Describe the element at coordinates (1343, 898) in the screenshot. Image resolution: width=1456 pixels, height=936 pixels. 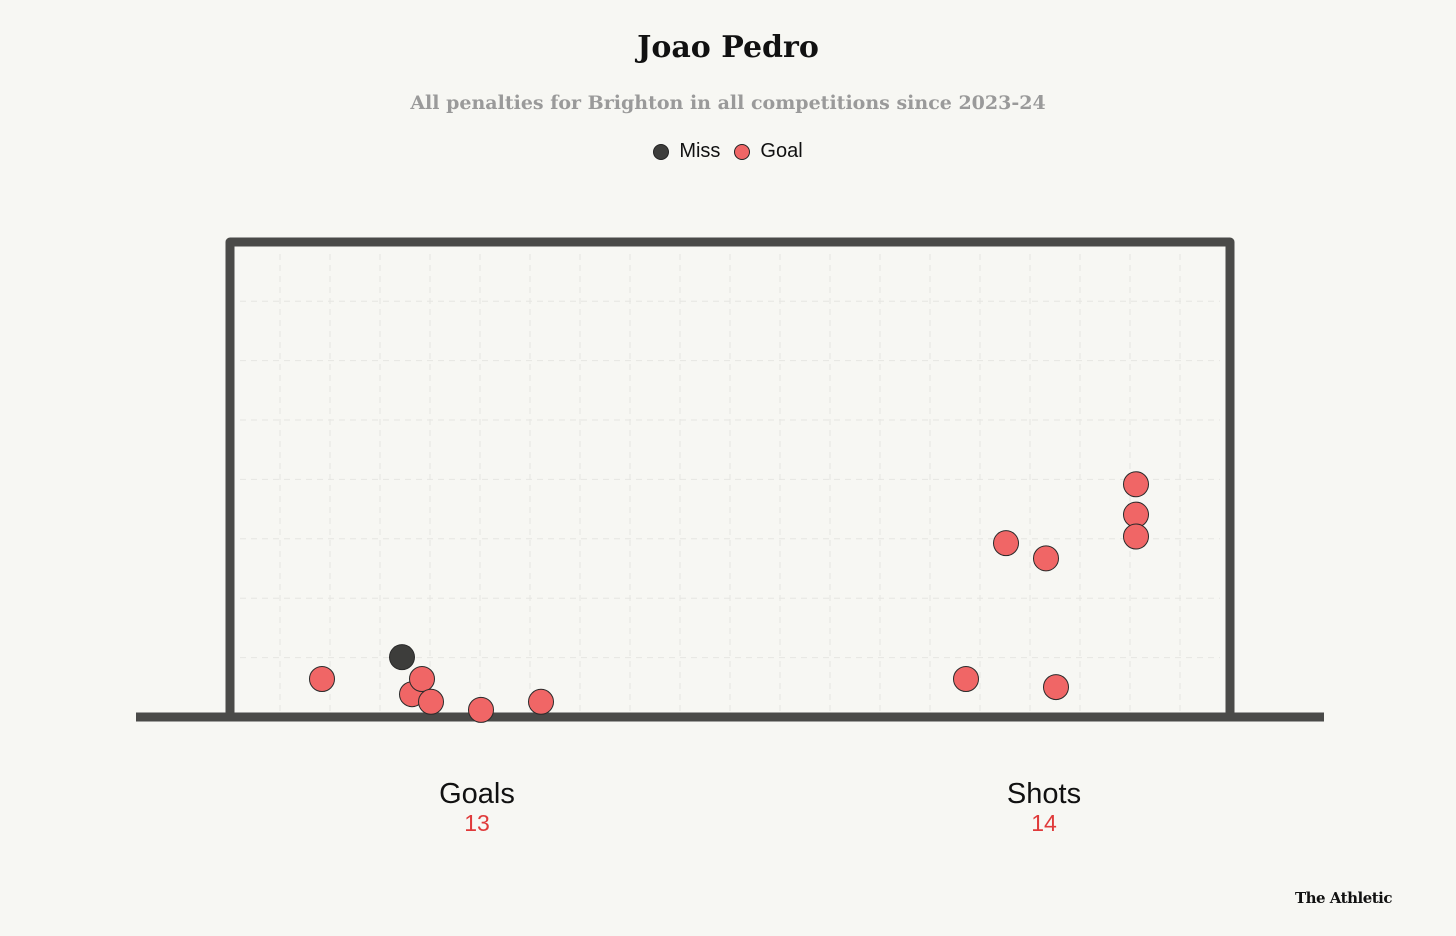
I see `brand-logo: The Athletic` at that location.